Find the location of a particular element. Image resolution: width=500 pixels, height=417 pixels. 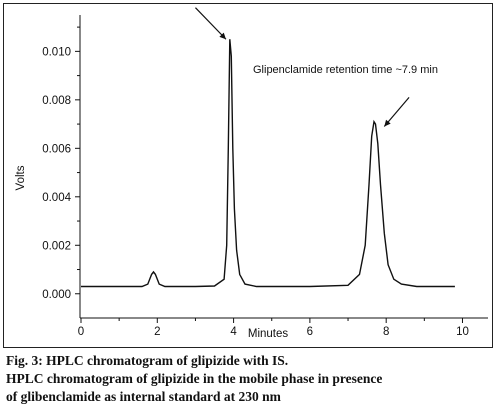

x-tick-label: 10 is located at coordinates (462, 332).